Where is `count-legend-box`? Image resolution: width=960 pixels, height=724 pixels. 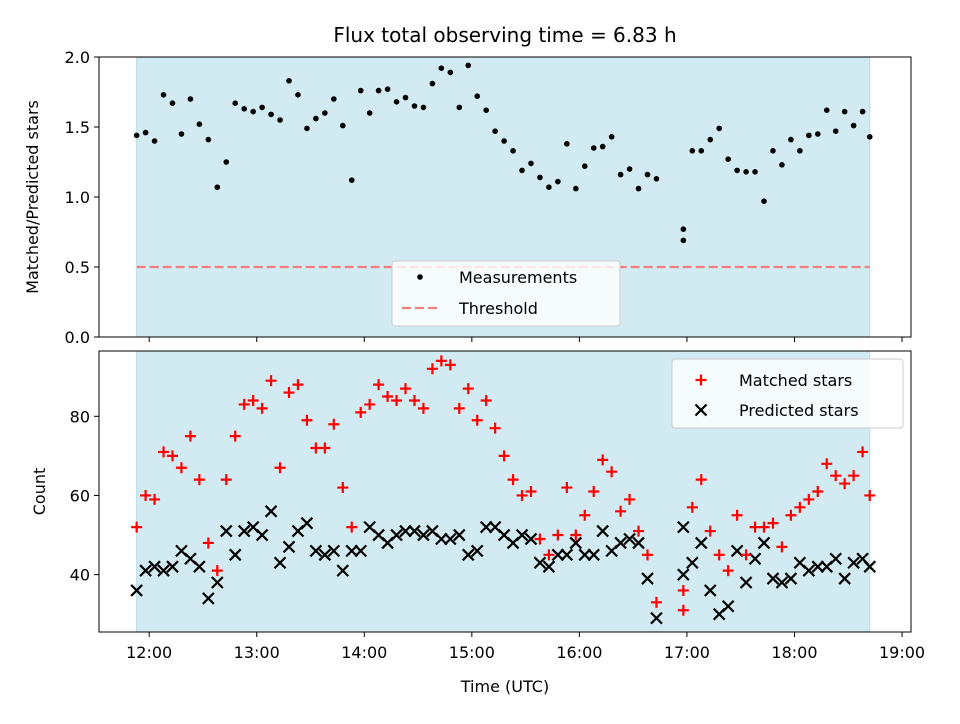
count-legend-box is located at coordinates (787, 393).